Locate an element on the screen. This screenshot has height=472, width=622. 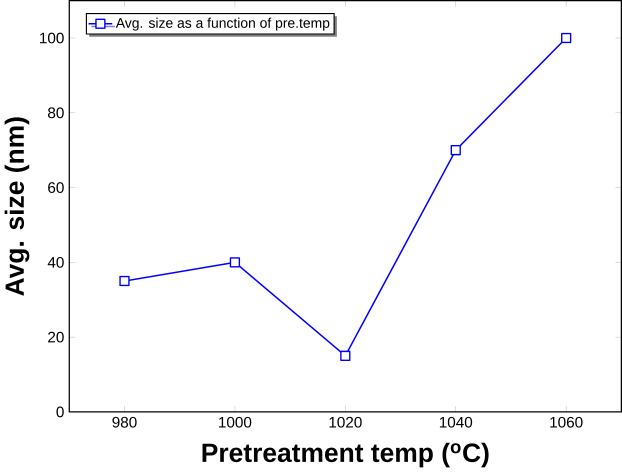
x-tick-label: 1000 is located at coordinates (235, 422).